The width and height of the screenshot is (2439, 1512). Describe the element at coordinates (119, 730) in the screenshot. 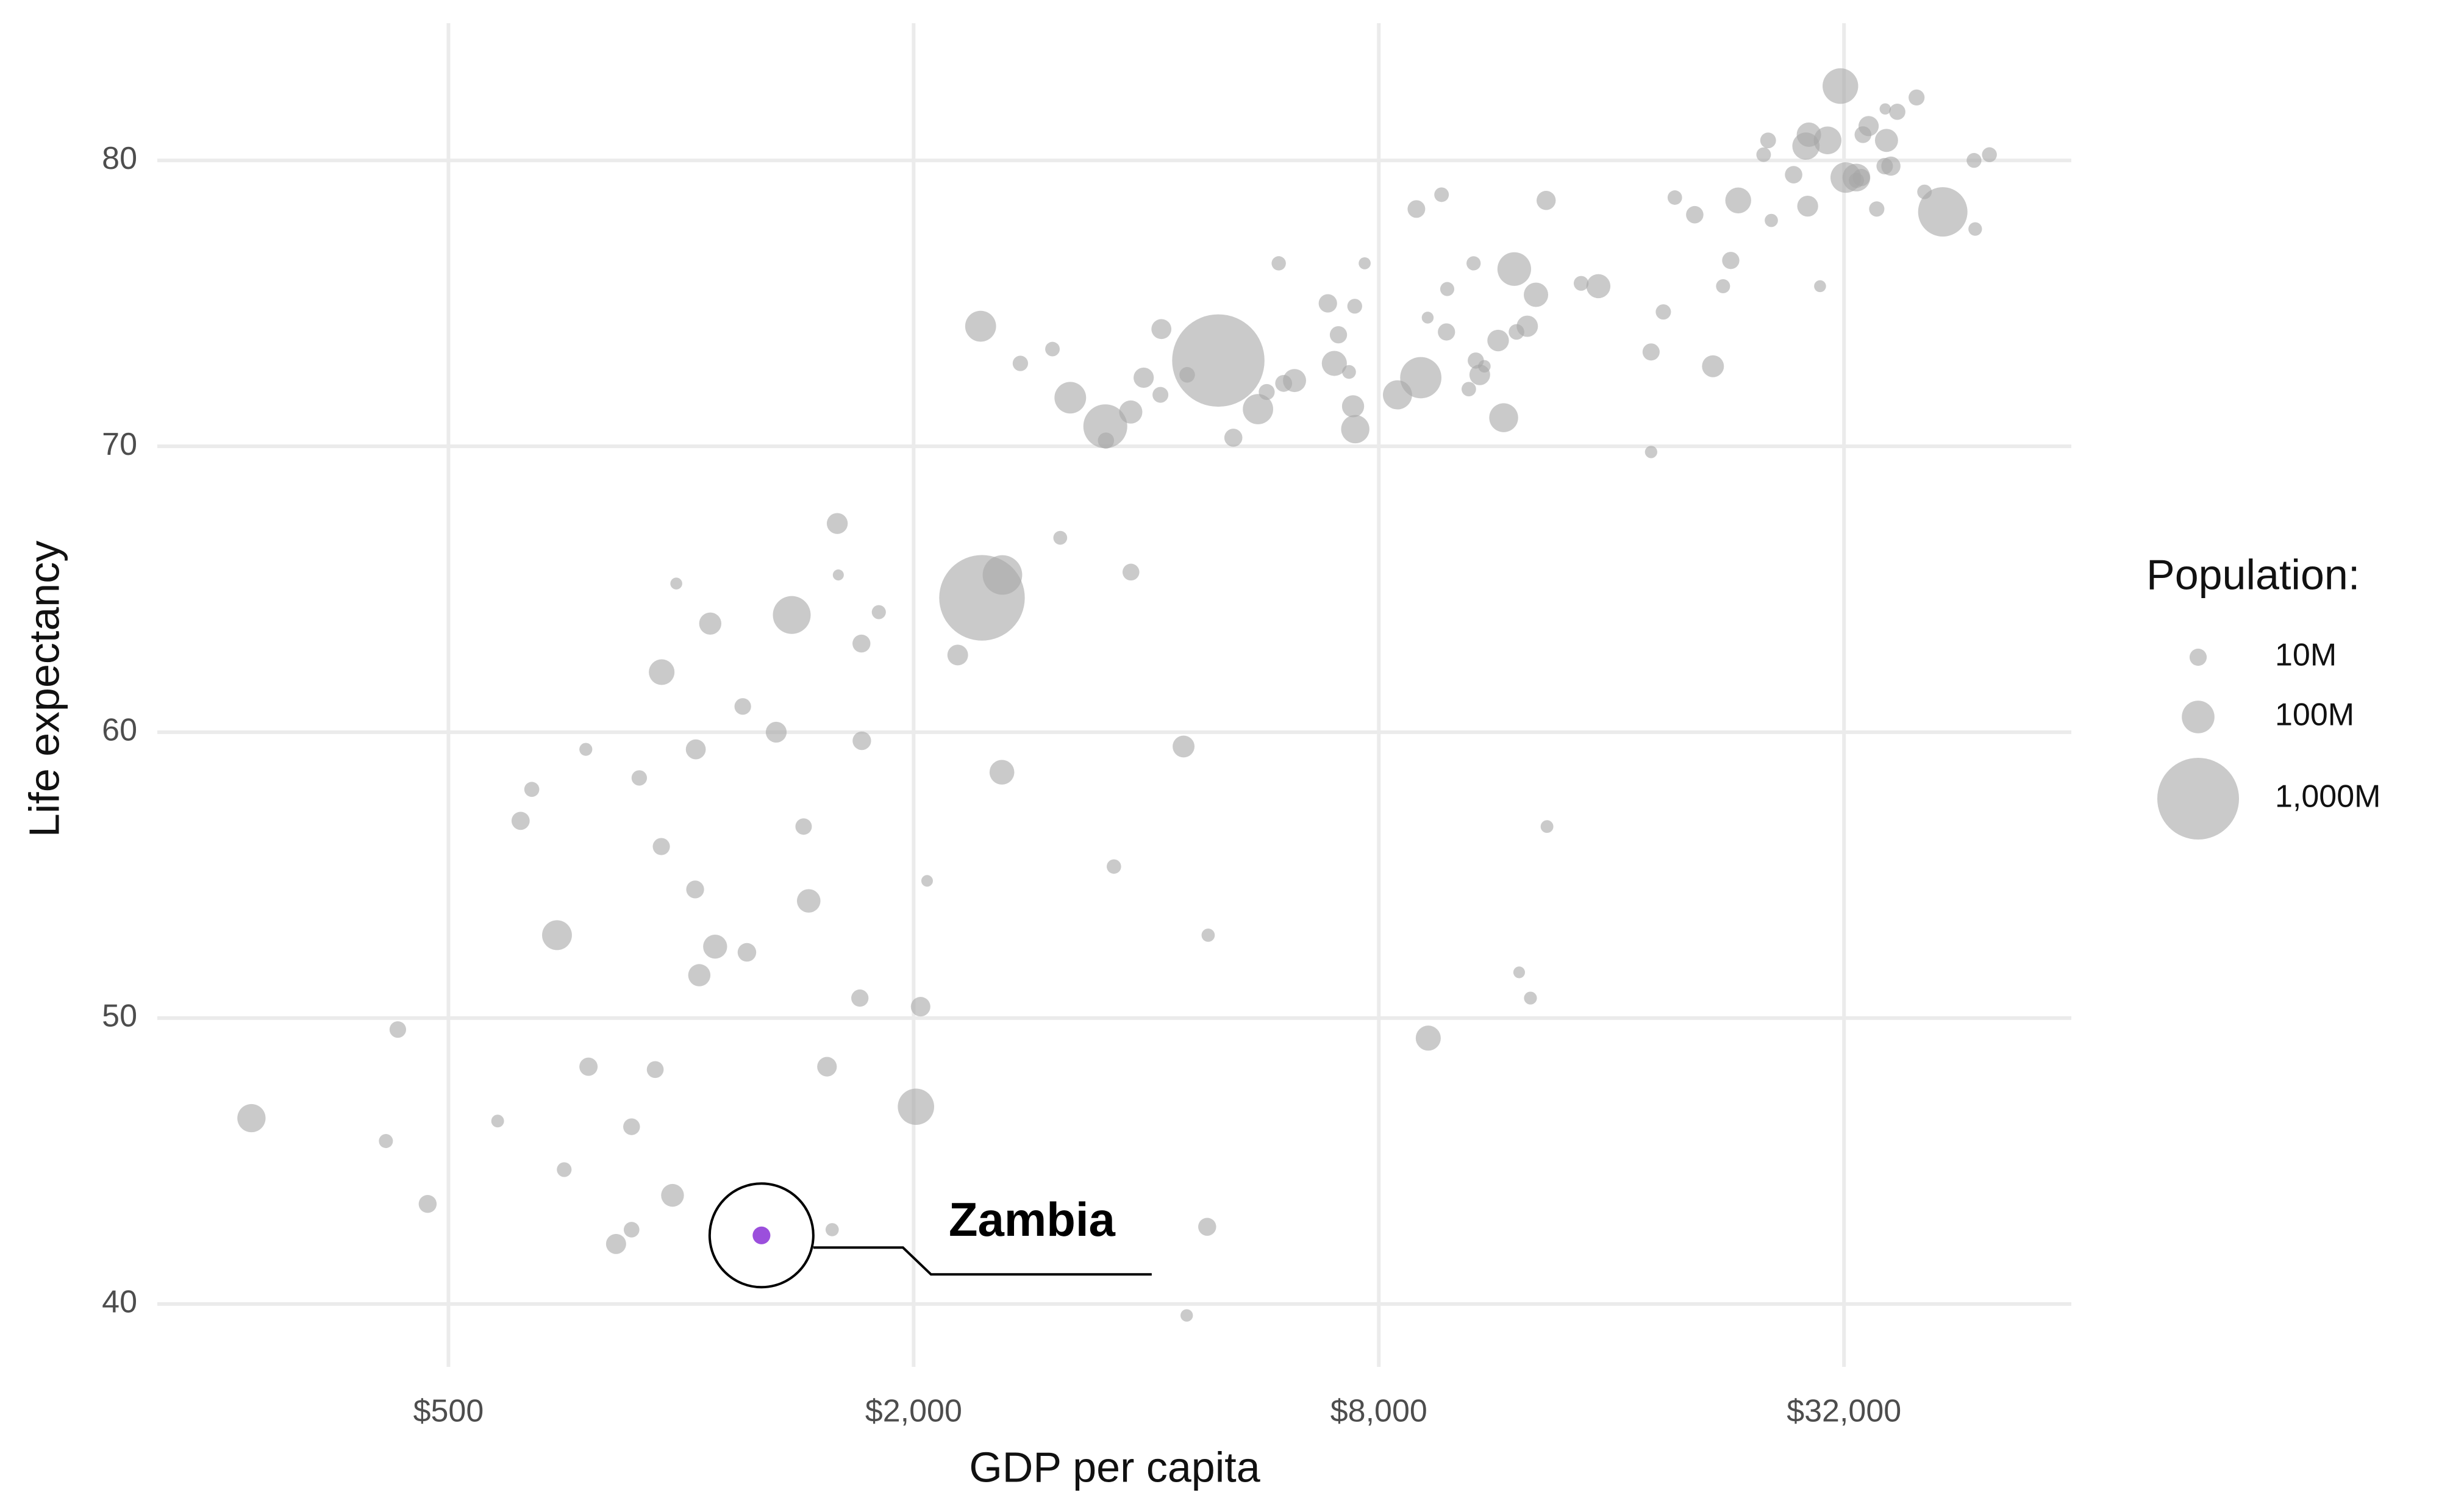

I see `y-tick-label: 60` at that location.